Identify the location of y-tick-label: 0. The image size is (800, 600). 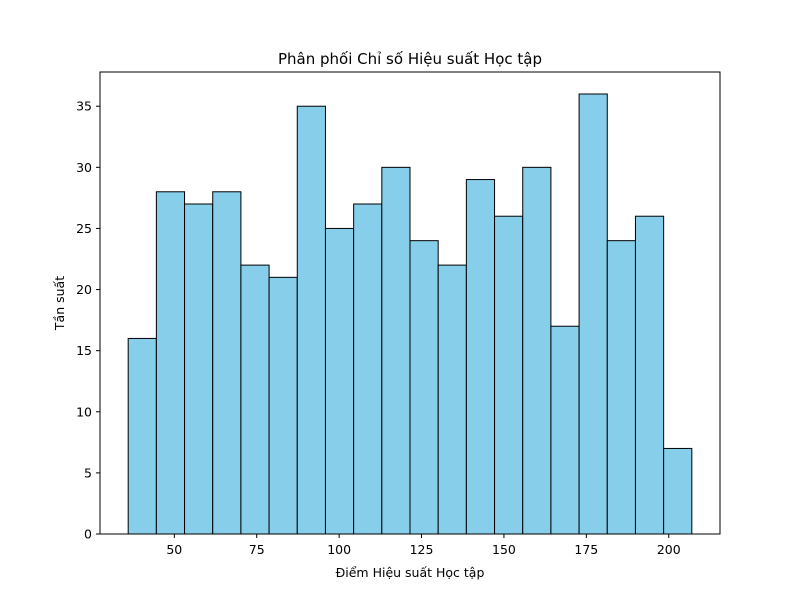
(88, 534).